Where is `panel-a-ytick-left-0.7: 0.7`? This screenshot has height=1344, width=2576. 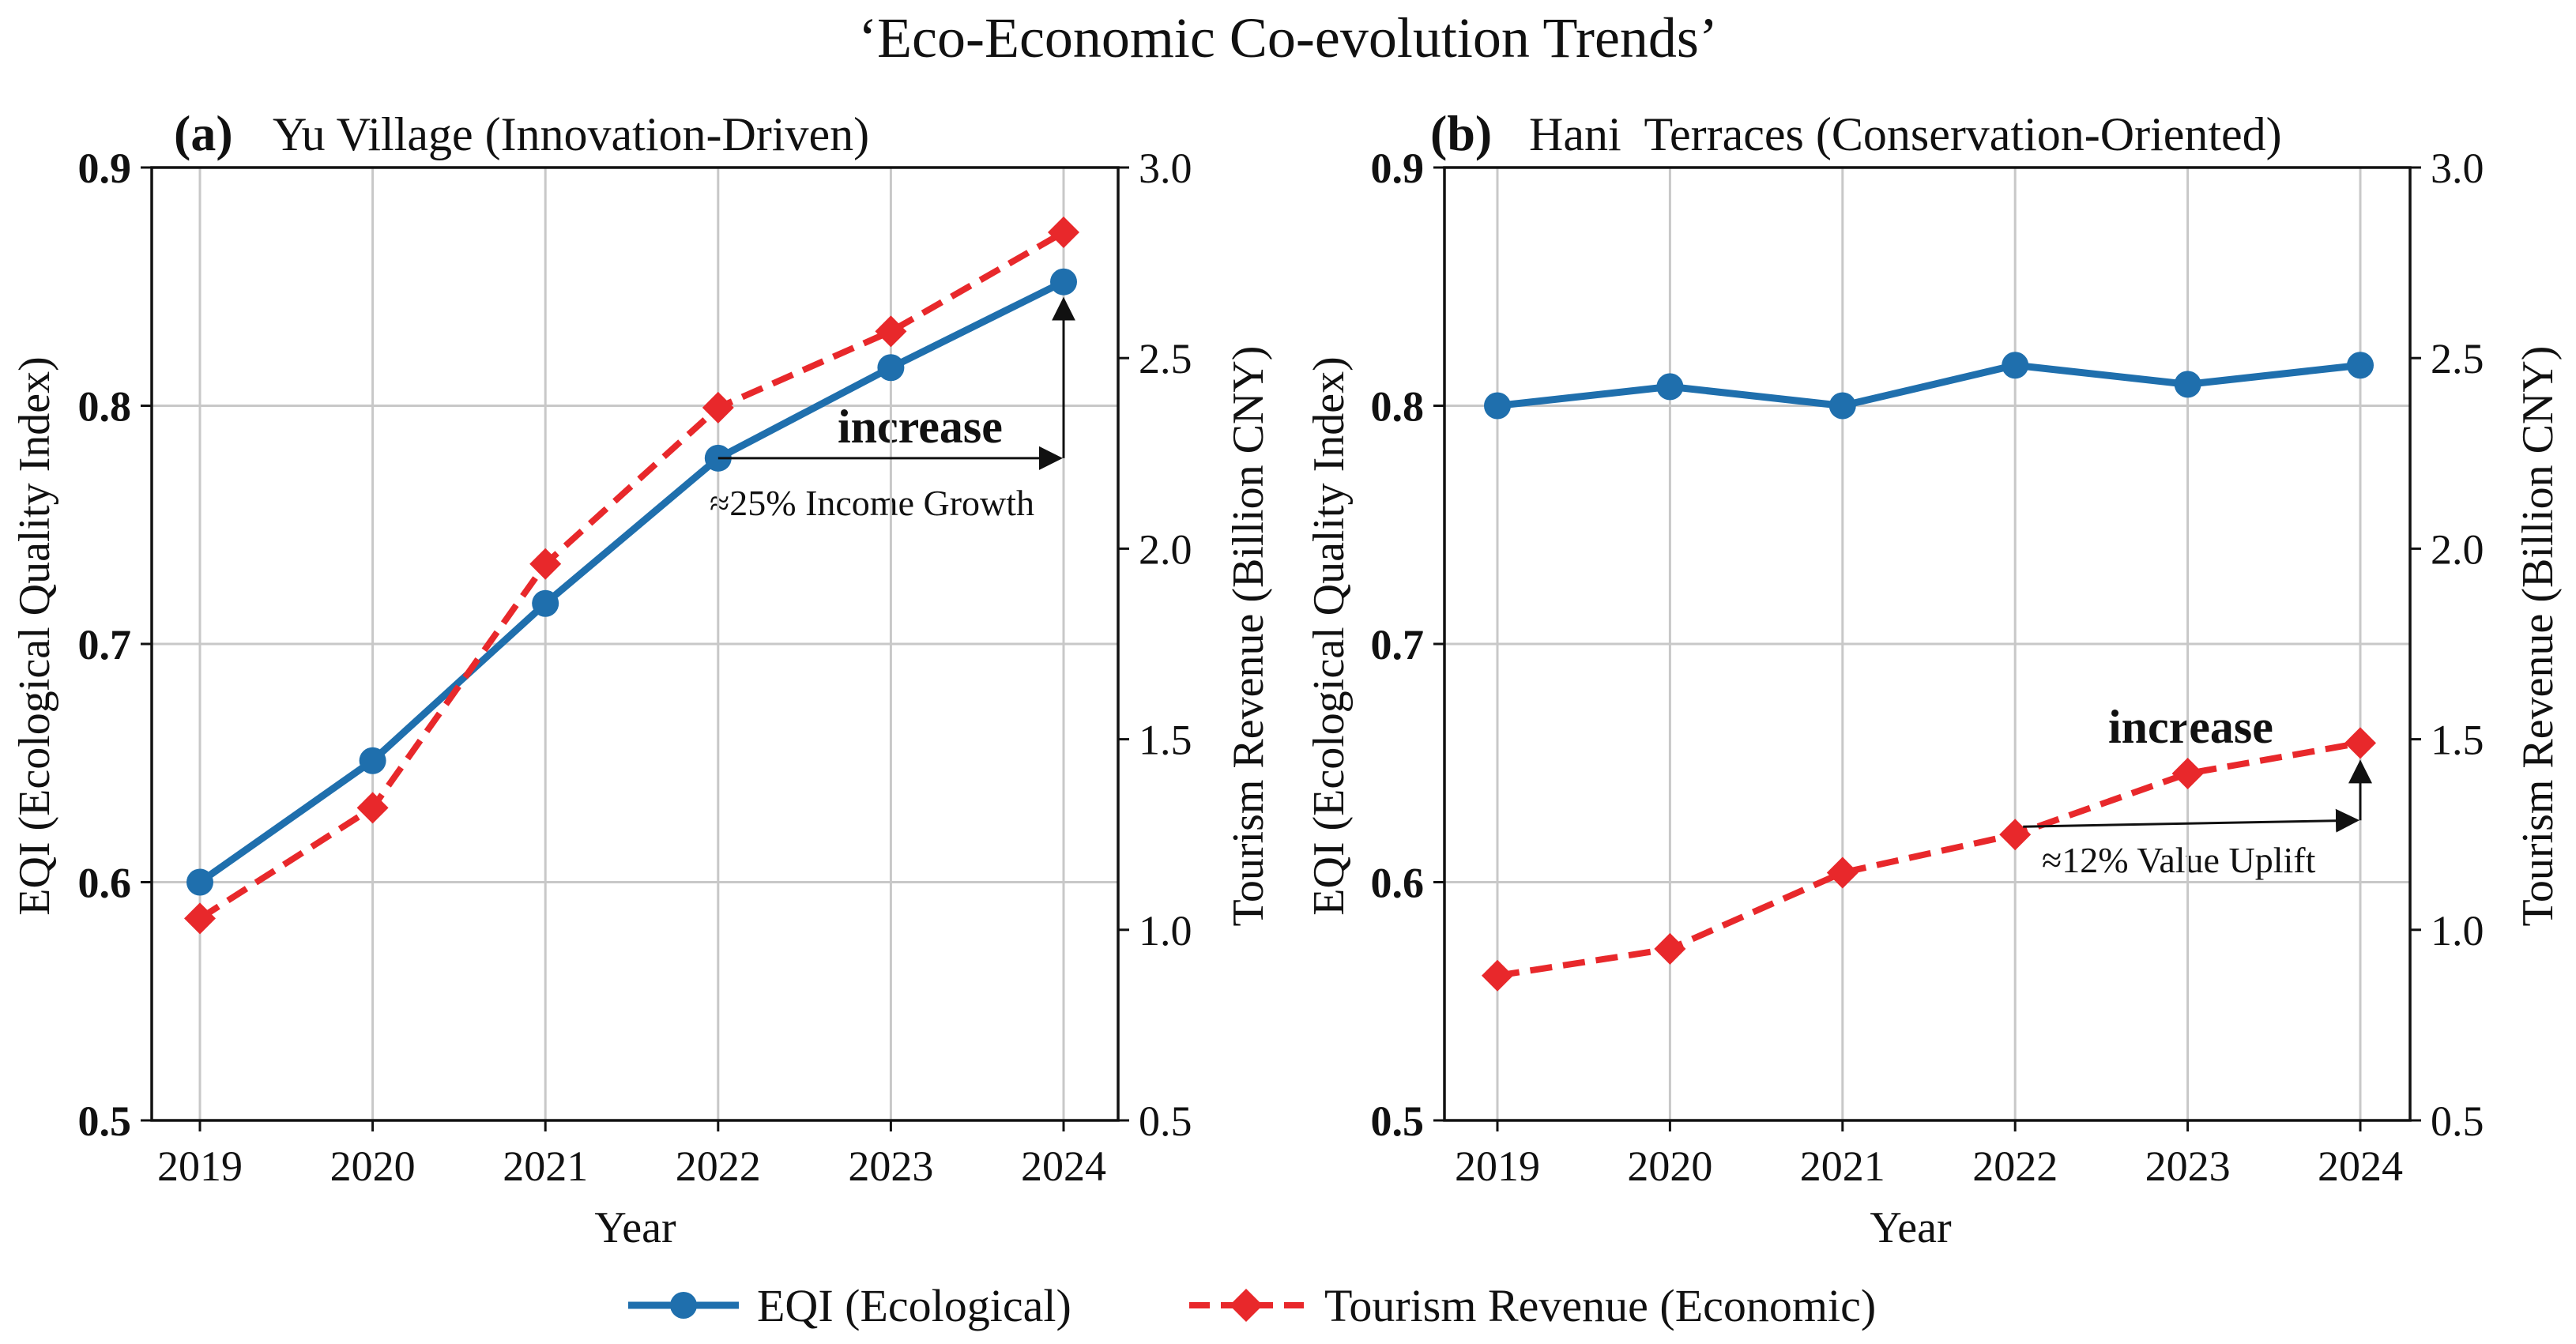 panel-a-ytick-left-0.7: 0.7 is located at coordinates (105, 644).